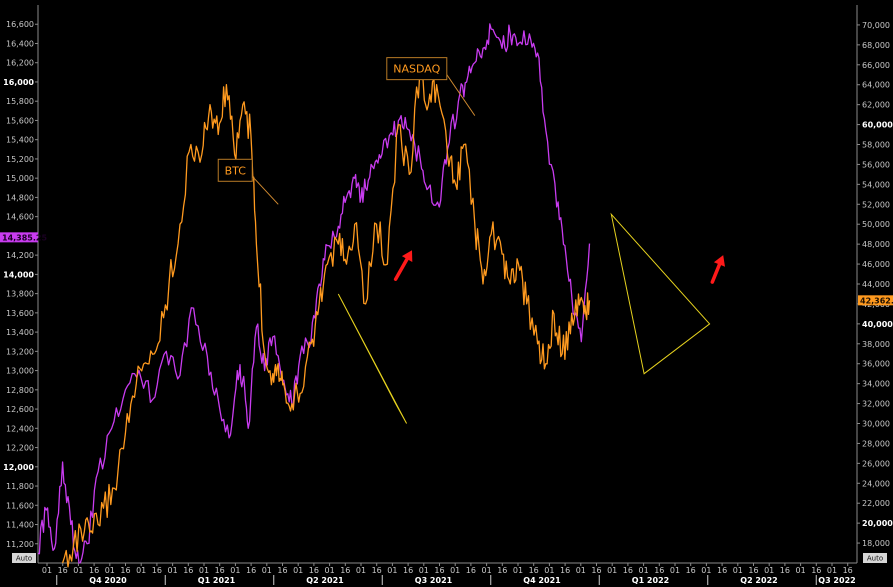  I want to click on callout-label: NASDAQ, so click(416, 69).